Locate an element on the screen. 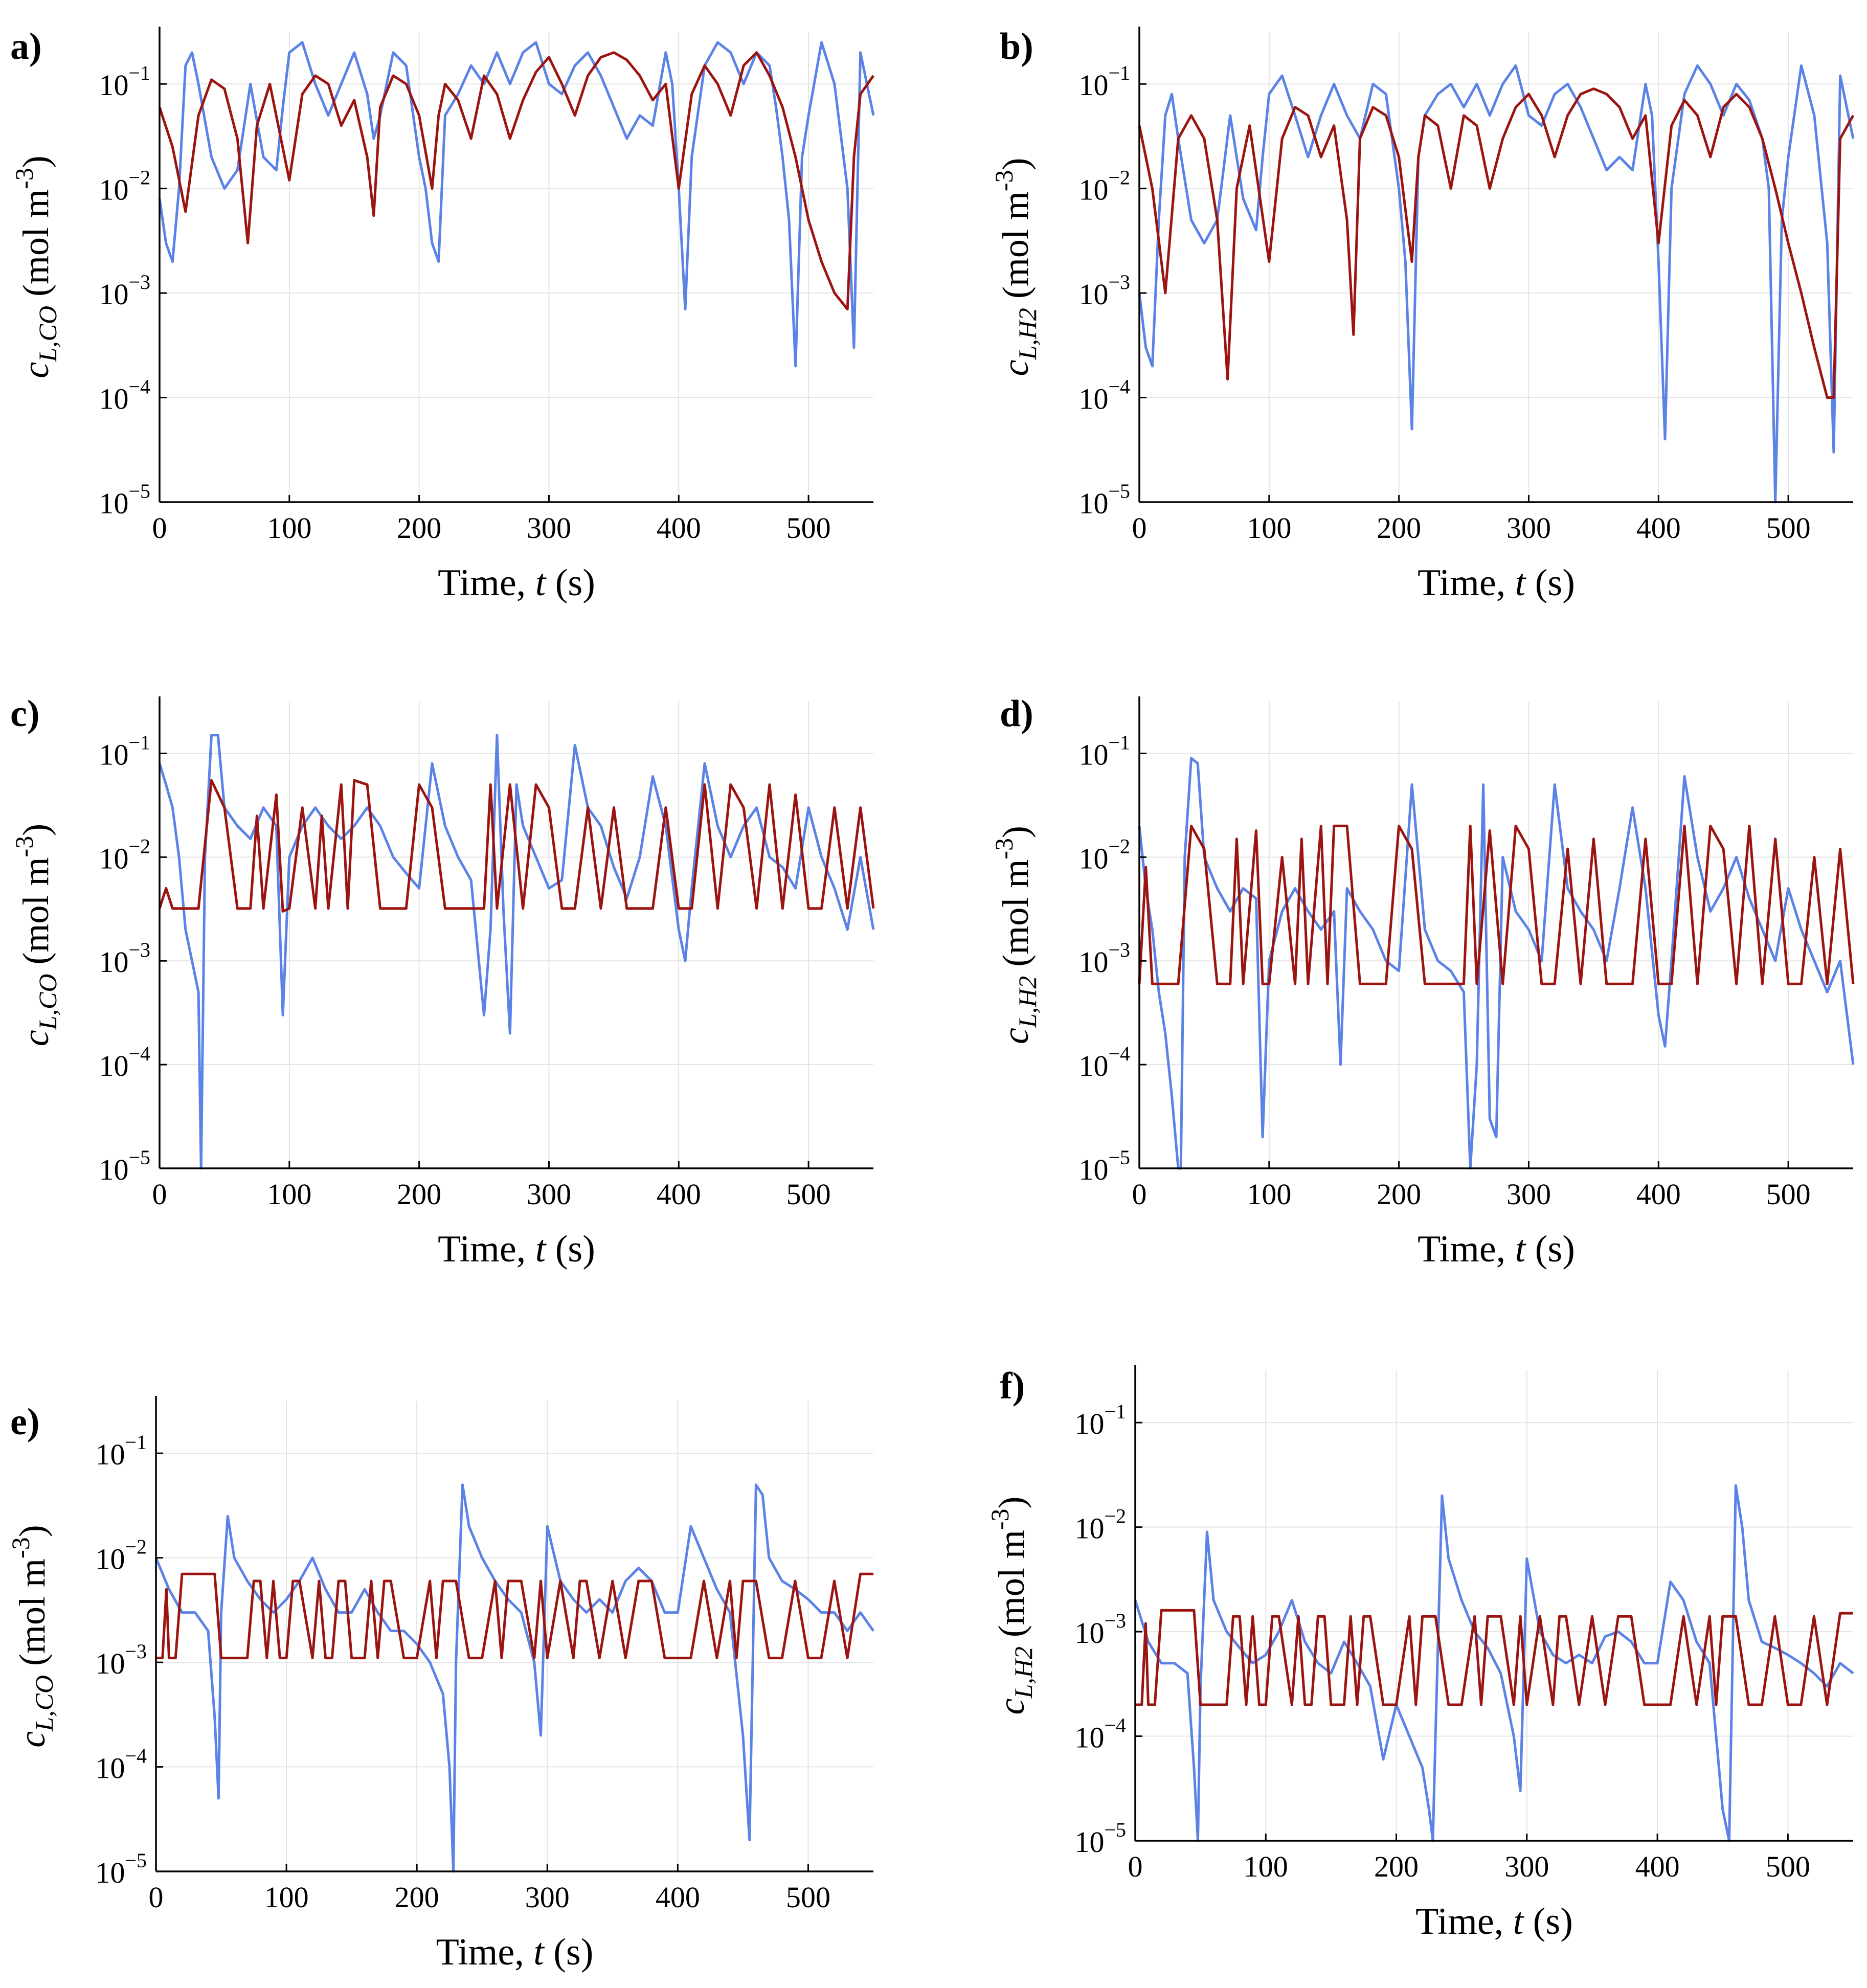  panel-label: a) is located at coordinates (26, 46).